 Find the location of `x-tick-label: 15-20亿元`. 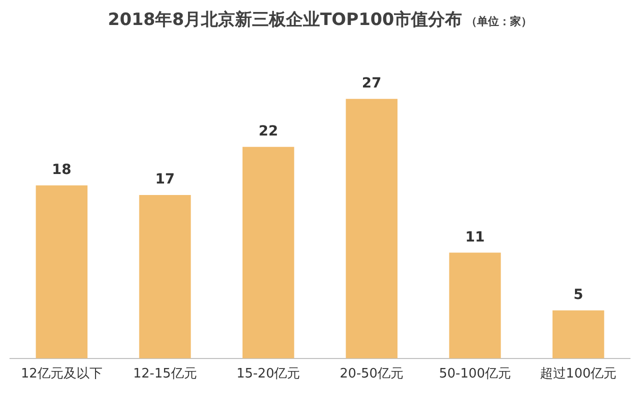

x-tick-label: 15-20亿元 is located at coordinates (268, 374).